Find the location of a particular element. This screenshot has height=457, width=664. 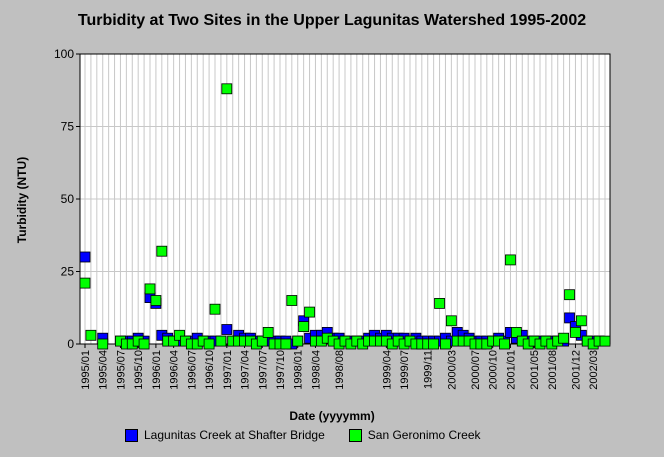

x-tick-label: 1999/07 is located at coordinates (405, 370).